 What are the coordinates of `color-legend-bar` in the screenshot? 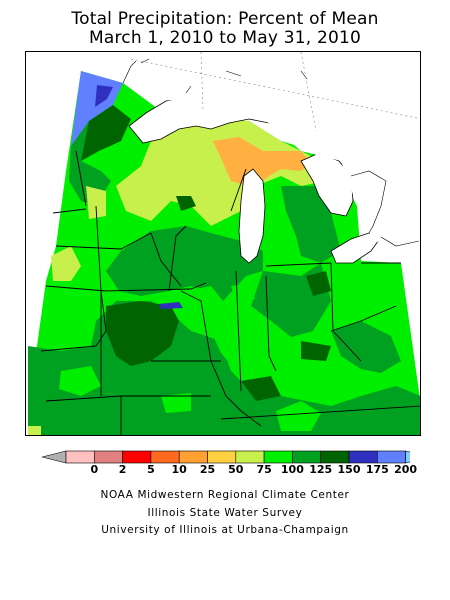 It's located at (225, 457).